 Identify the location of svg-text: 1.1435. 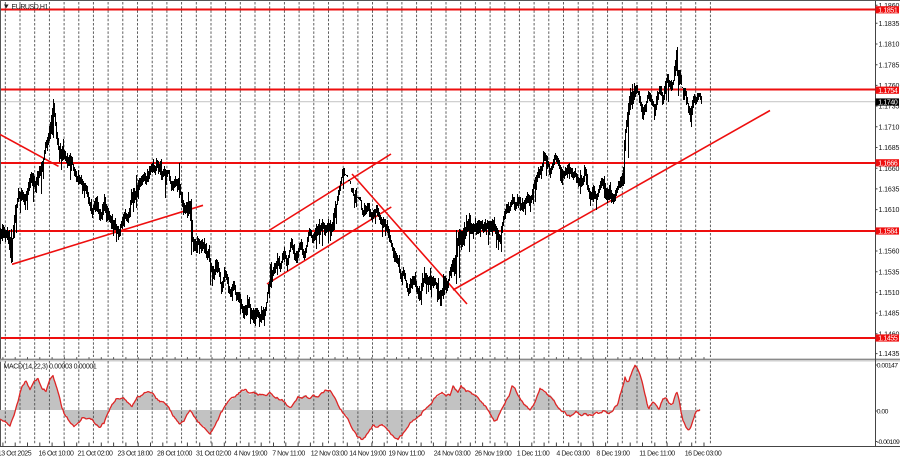
(889, 354).